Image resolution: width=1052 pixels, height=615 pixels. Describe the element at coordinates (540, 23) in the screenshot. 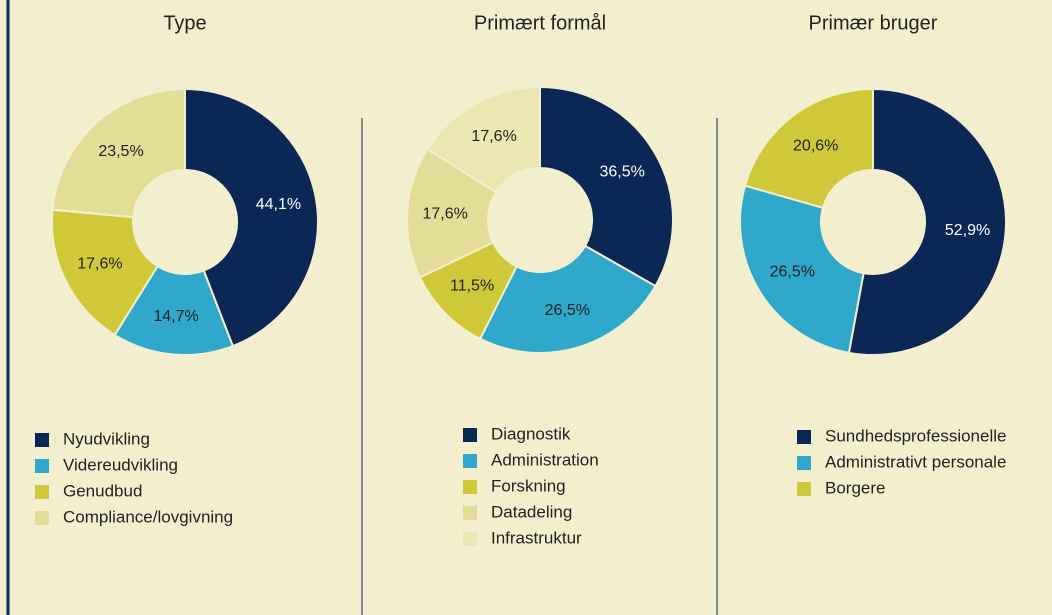

I see `chart-title: Primært formål` at that location.